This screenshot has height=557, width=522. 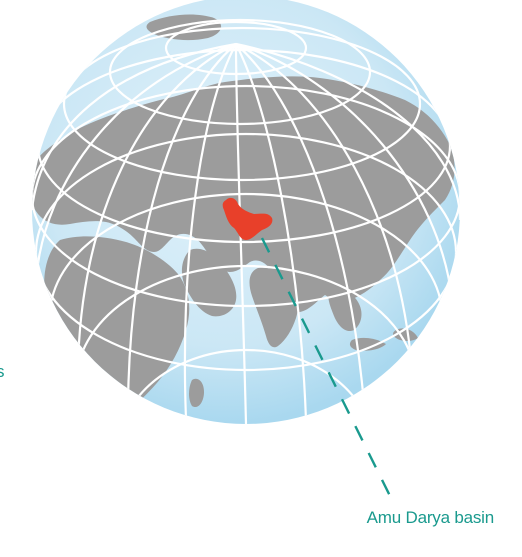 I want to click on cropped-edge-label: s, so click(x=2, y=371).